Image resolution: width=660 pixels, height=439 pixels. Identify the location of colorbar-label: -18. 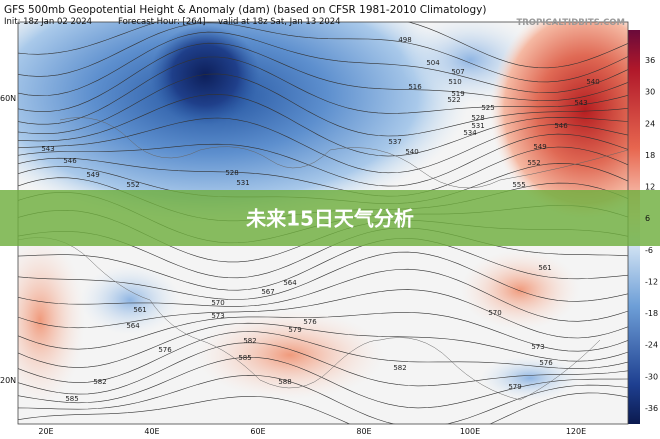
(651, 313).